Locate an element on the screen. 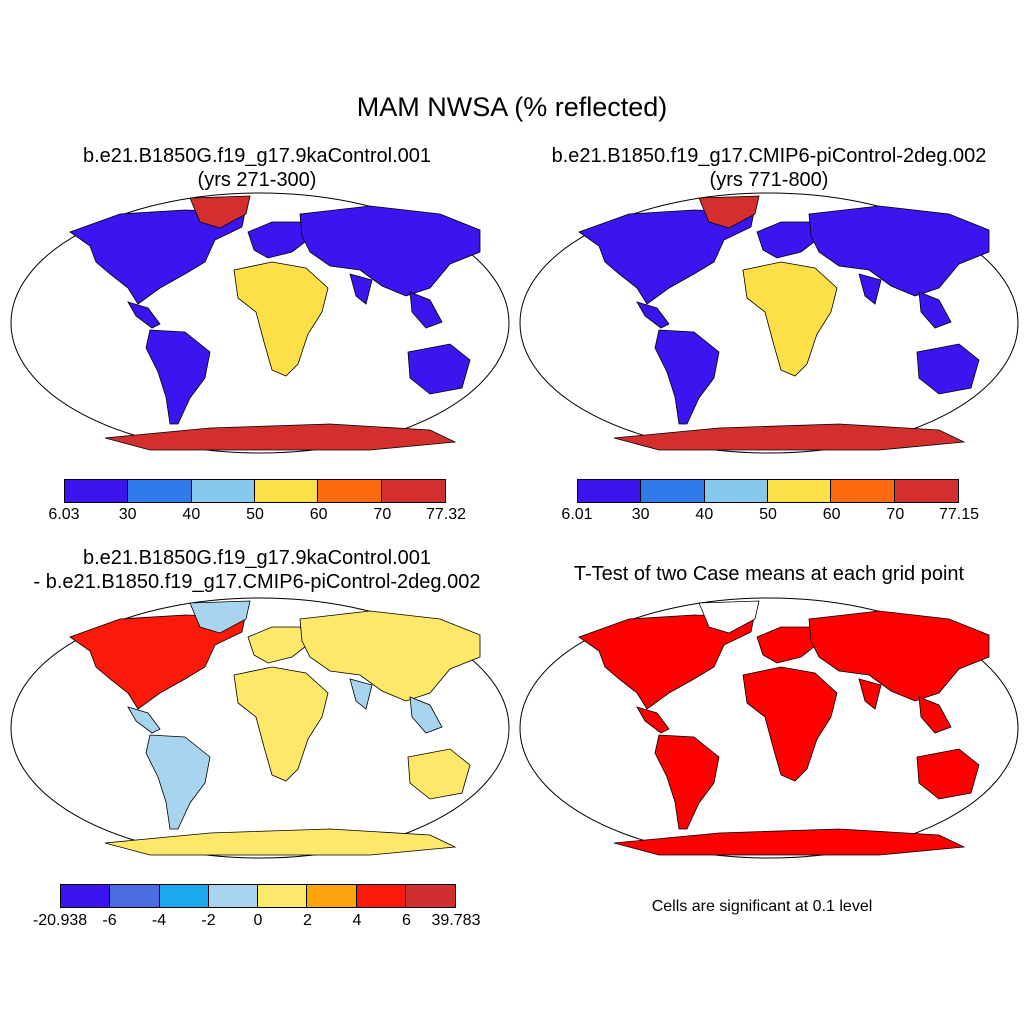  colorbar-difference-tick-label: -20.938 is located at coordinates (60, 920).